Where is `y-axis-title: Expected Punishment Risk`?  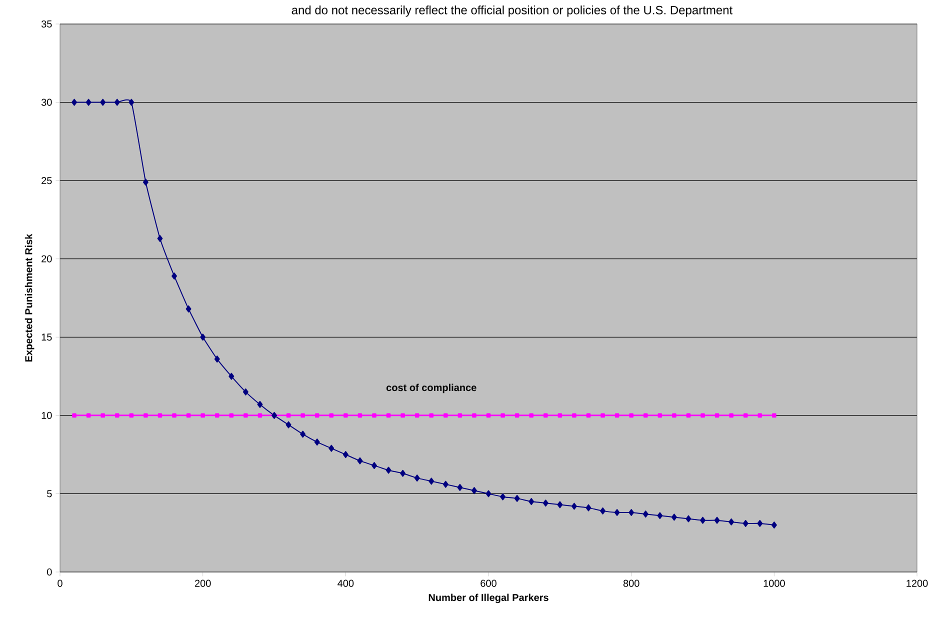
y-axis-title: Expected Punishment Risk is located at coordinates (29, 298).